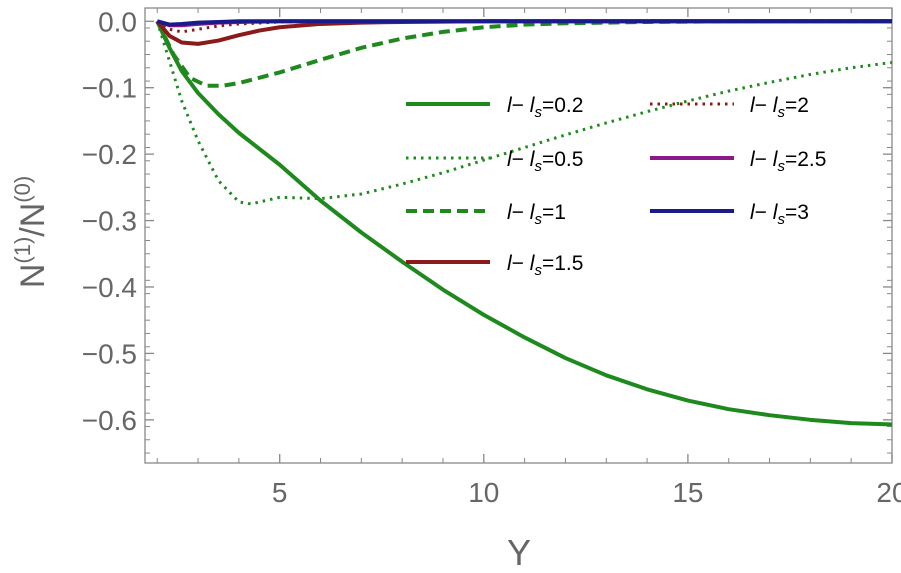 This screenshot has width=901, height=573. I want to click on x-tick-label: 10, so click(483, 492).